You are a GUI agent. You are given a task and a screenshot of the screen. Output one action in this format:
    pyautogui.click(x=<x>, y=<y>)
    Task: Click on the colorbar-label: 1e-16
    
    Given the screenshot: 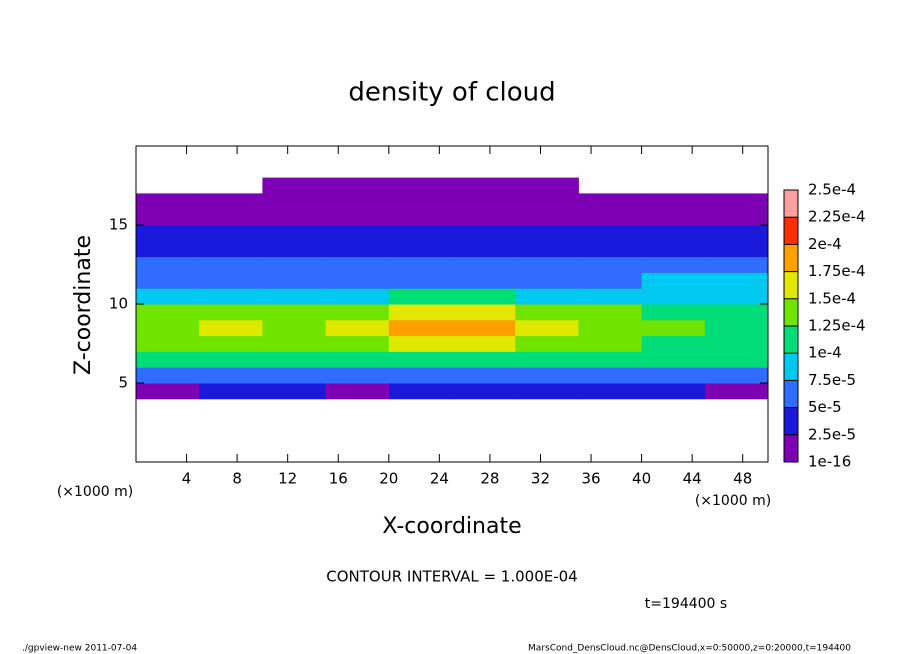 What is the action you would take?
    pyautogui.click(x=829, y=462)
    